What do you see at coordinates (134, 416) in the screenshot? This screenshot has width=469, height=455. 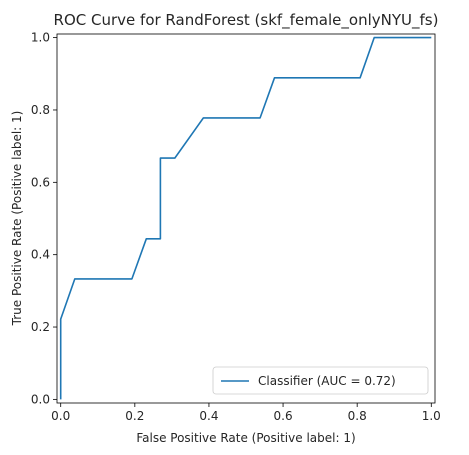 I see `x-tick-label: 0.2` at bounding box center [134, 416].